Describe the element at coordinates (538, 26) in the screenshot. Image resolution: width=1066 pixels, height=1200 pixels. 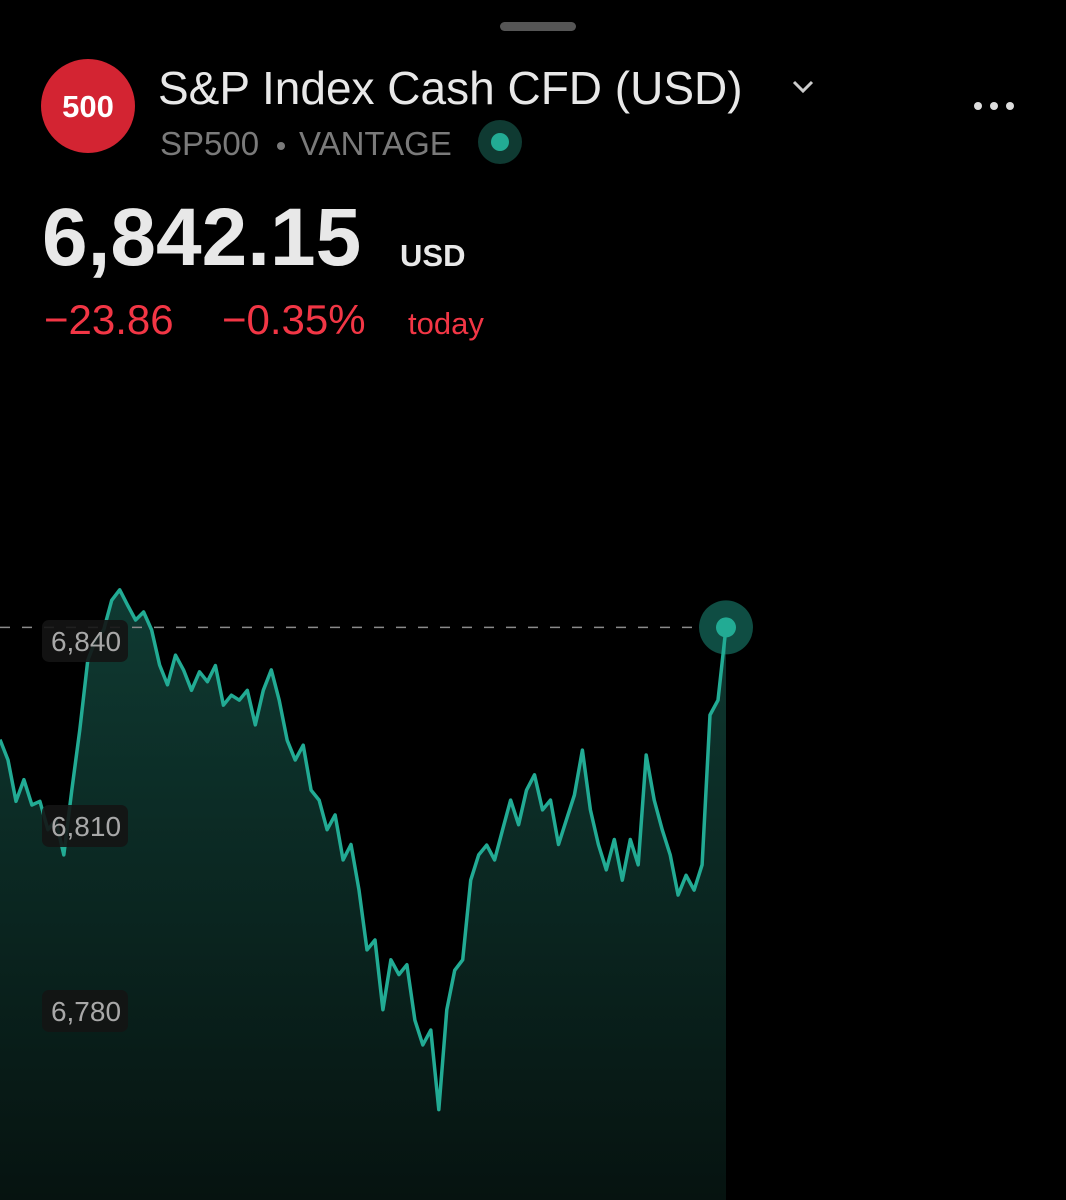
I see `drag-handle` at that location.